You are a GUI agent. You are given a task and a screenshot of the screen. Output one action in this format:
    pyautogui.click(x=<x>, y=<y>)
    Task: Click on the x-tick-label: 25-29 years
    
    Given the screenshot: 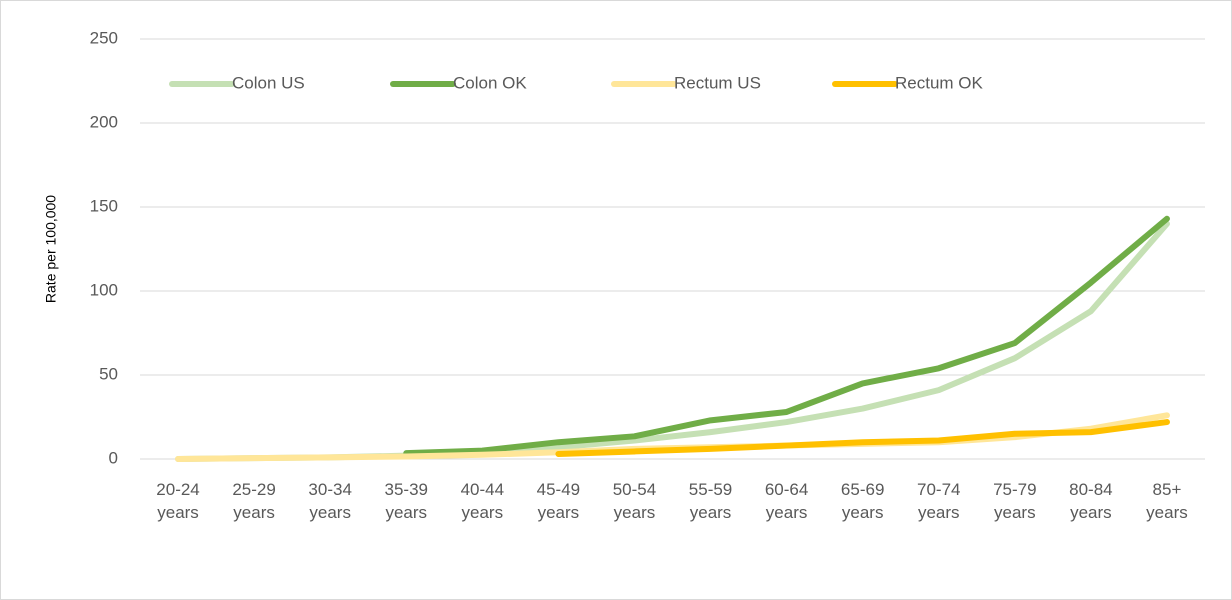 What is the action you would take?
    pyautogui.click(x=254, y=501)
    